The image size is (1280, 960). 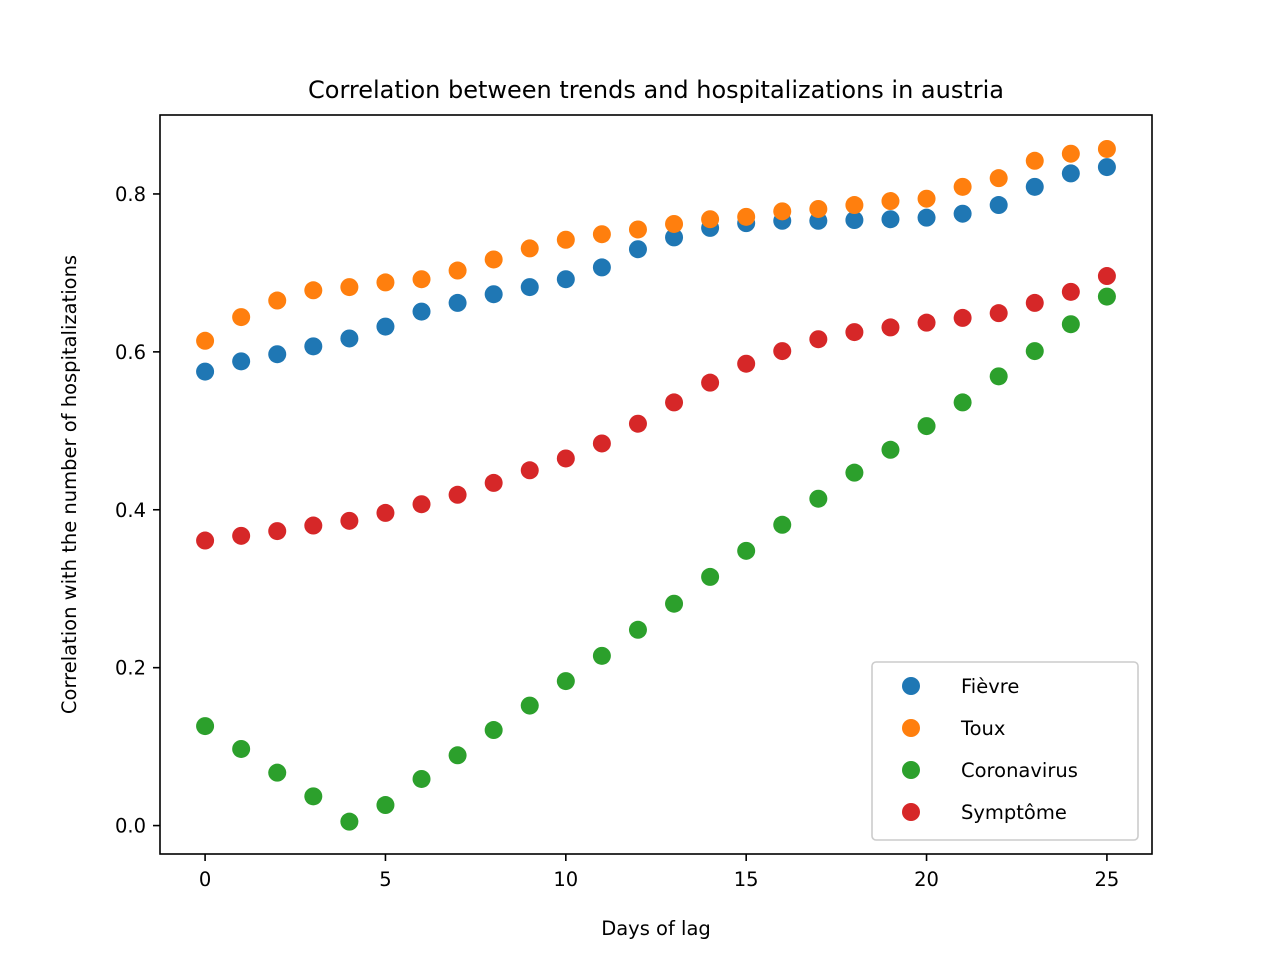 What do you see at coordinates (130, 352) in the screenshot?
I see `y-tick-label: 0.6` at bounding box center [130, 352].